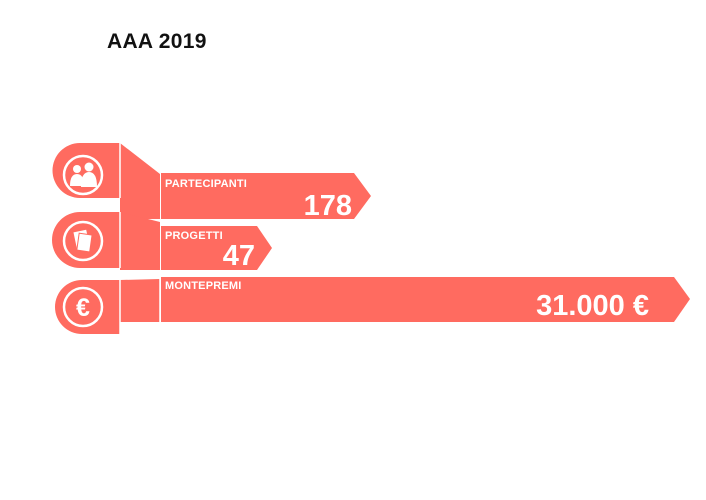  Describe the element at coordinates (162, 241) in the screenshot. I see `row-progetti-shape` at that location.